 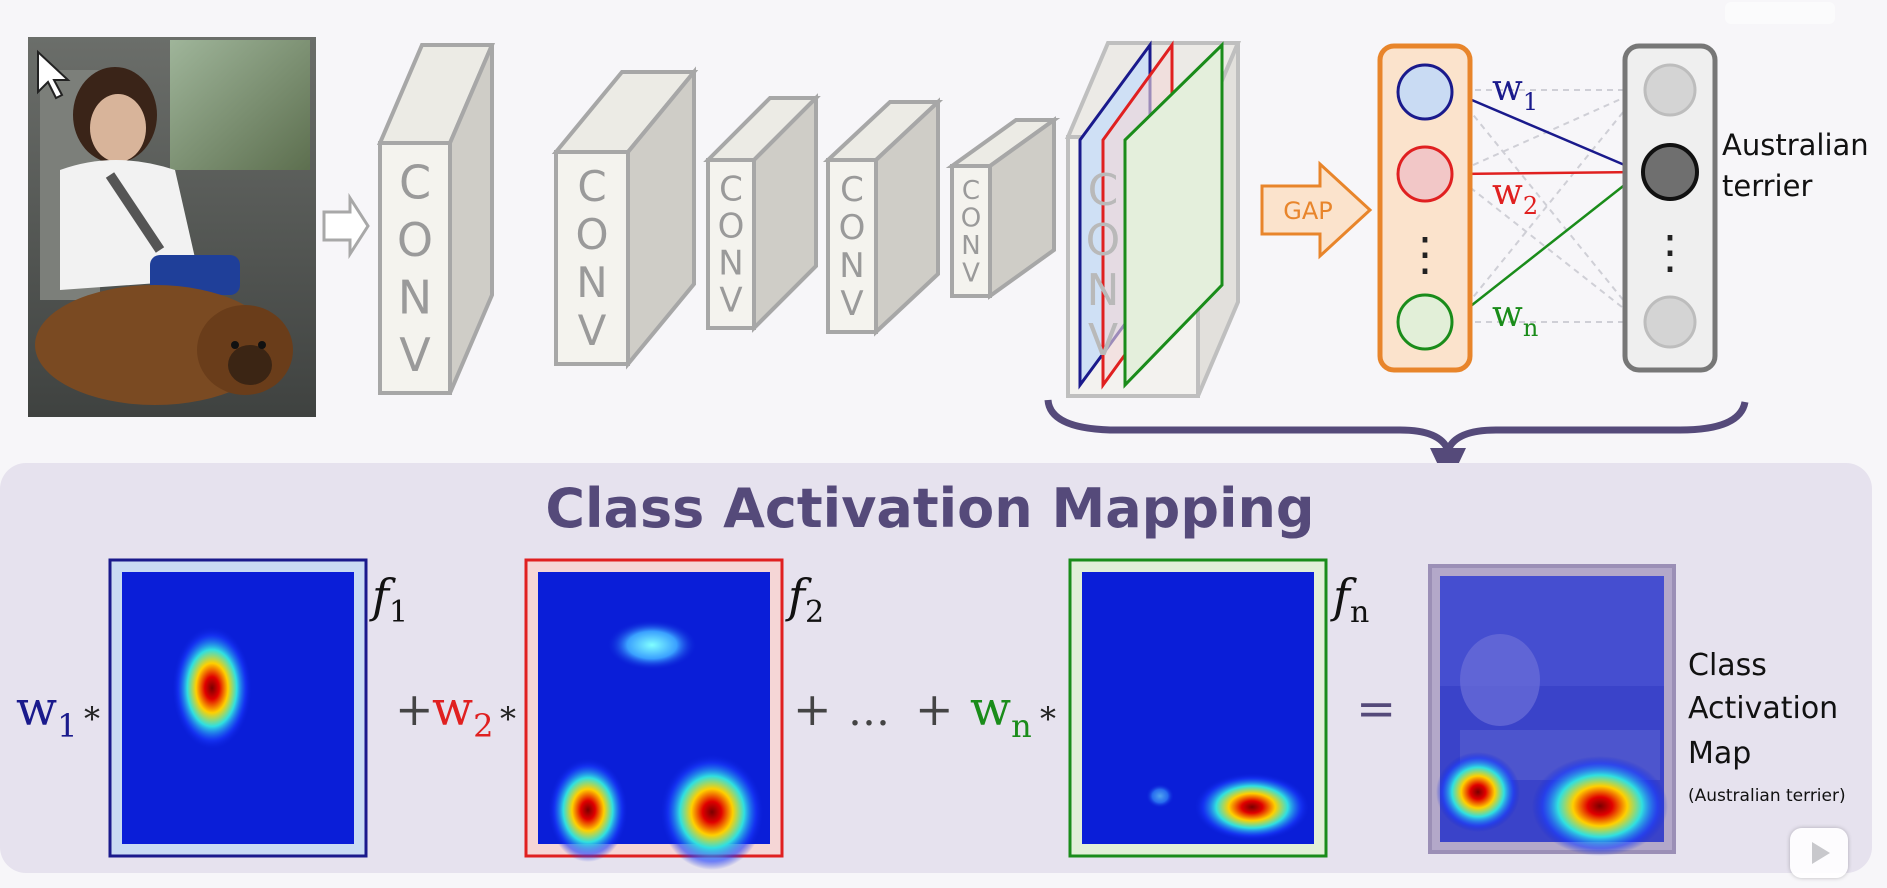 What do you see at coordinates (1001, 713) in the screenshot?
I see `term-weight-n: wn` at bounding box center [1001, 713].